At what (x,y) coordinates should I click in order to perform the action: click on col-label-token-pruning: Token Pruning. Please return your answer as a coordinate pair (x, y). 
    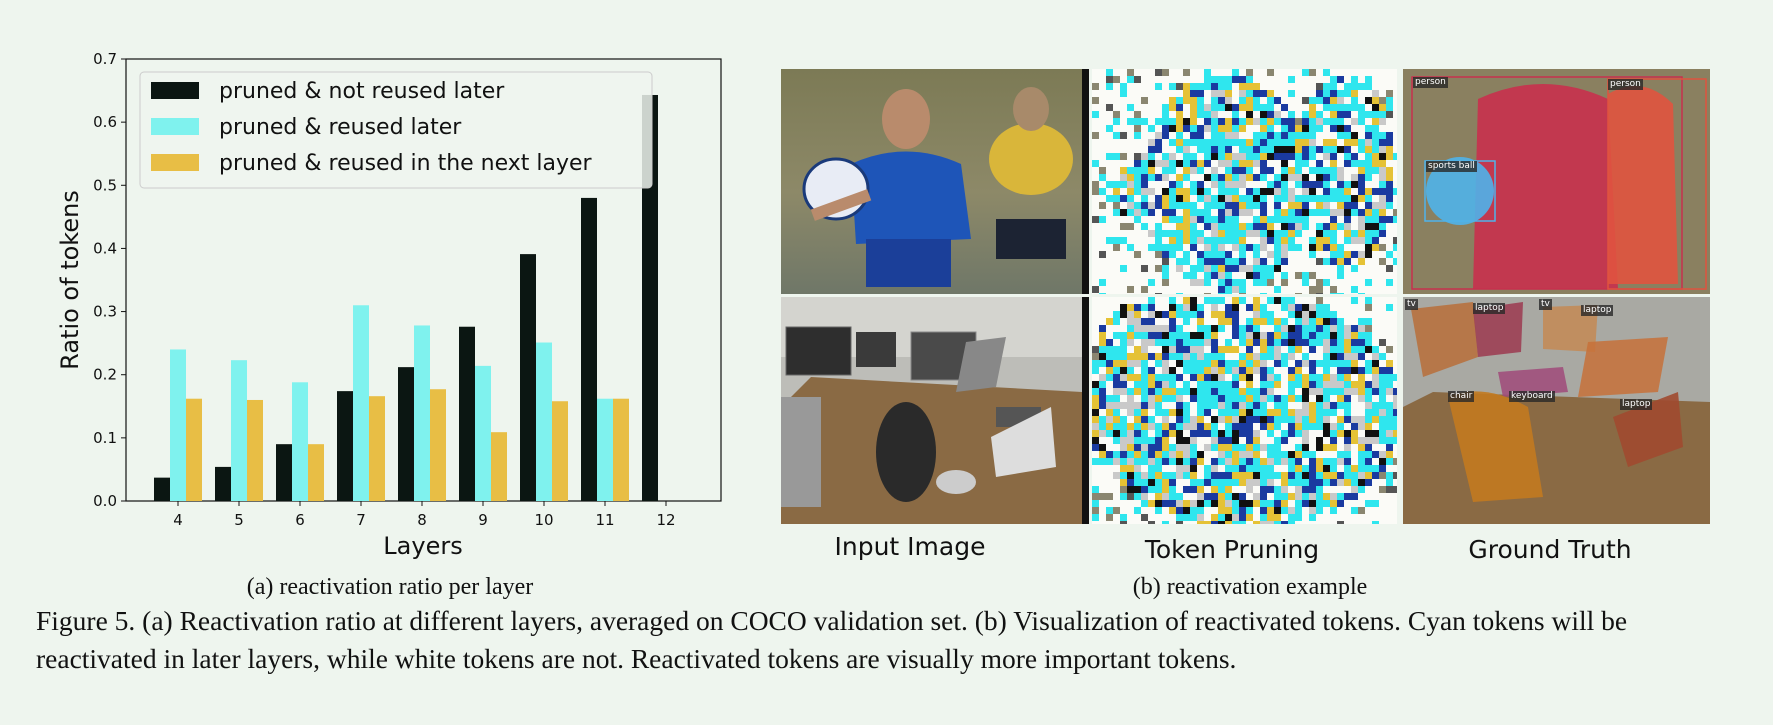
    Looking at the image, I should click on (1232, 549).